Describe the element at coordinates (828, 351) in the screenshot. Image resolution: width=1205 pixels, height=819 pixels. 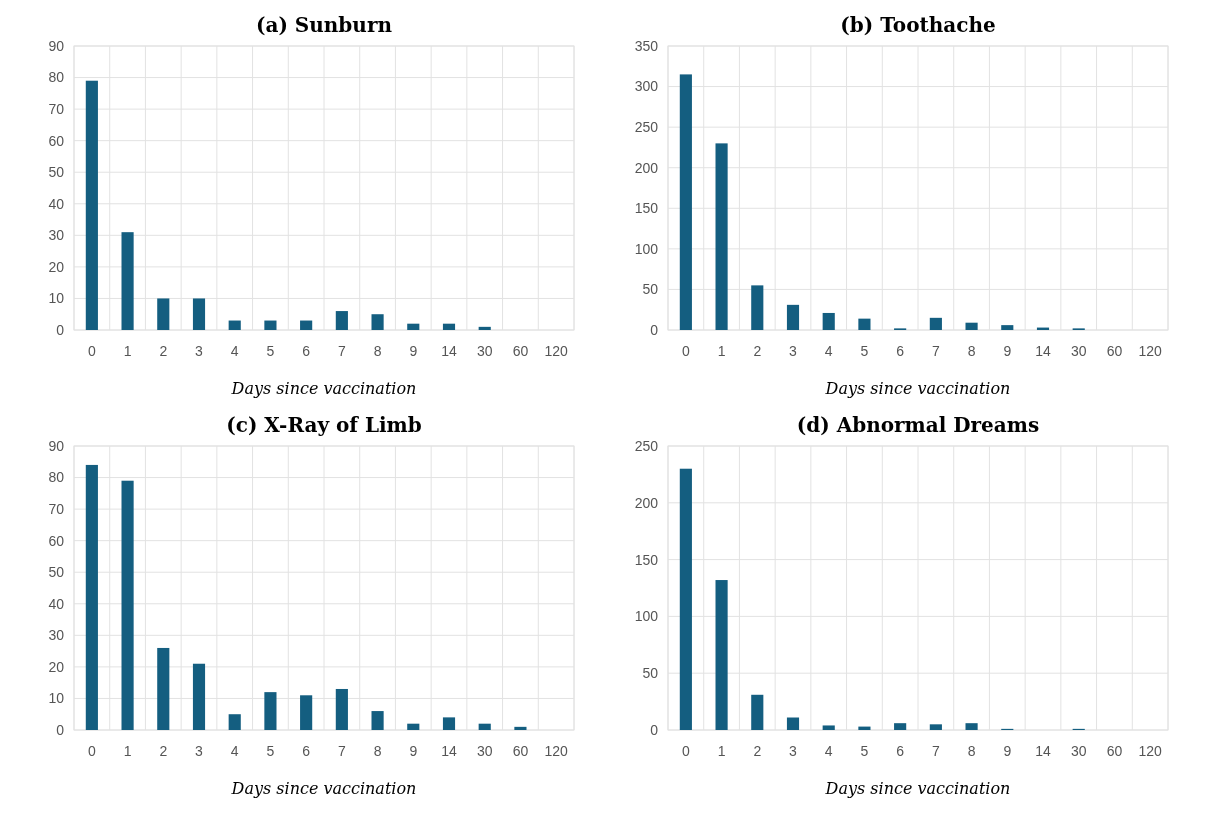
I see `x-tick-label: 4` at that location.